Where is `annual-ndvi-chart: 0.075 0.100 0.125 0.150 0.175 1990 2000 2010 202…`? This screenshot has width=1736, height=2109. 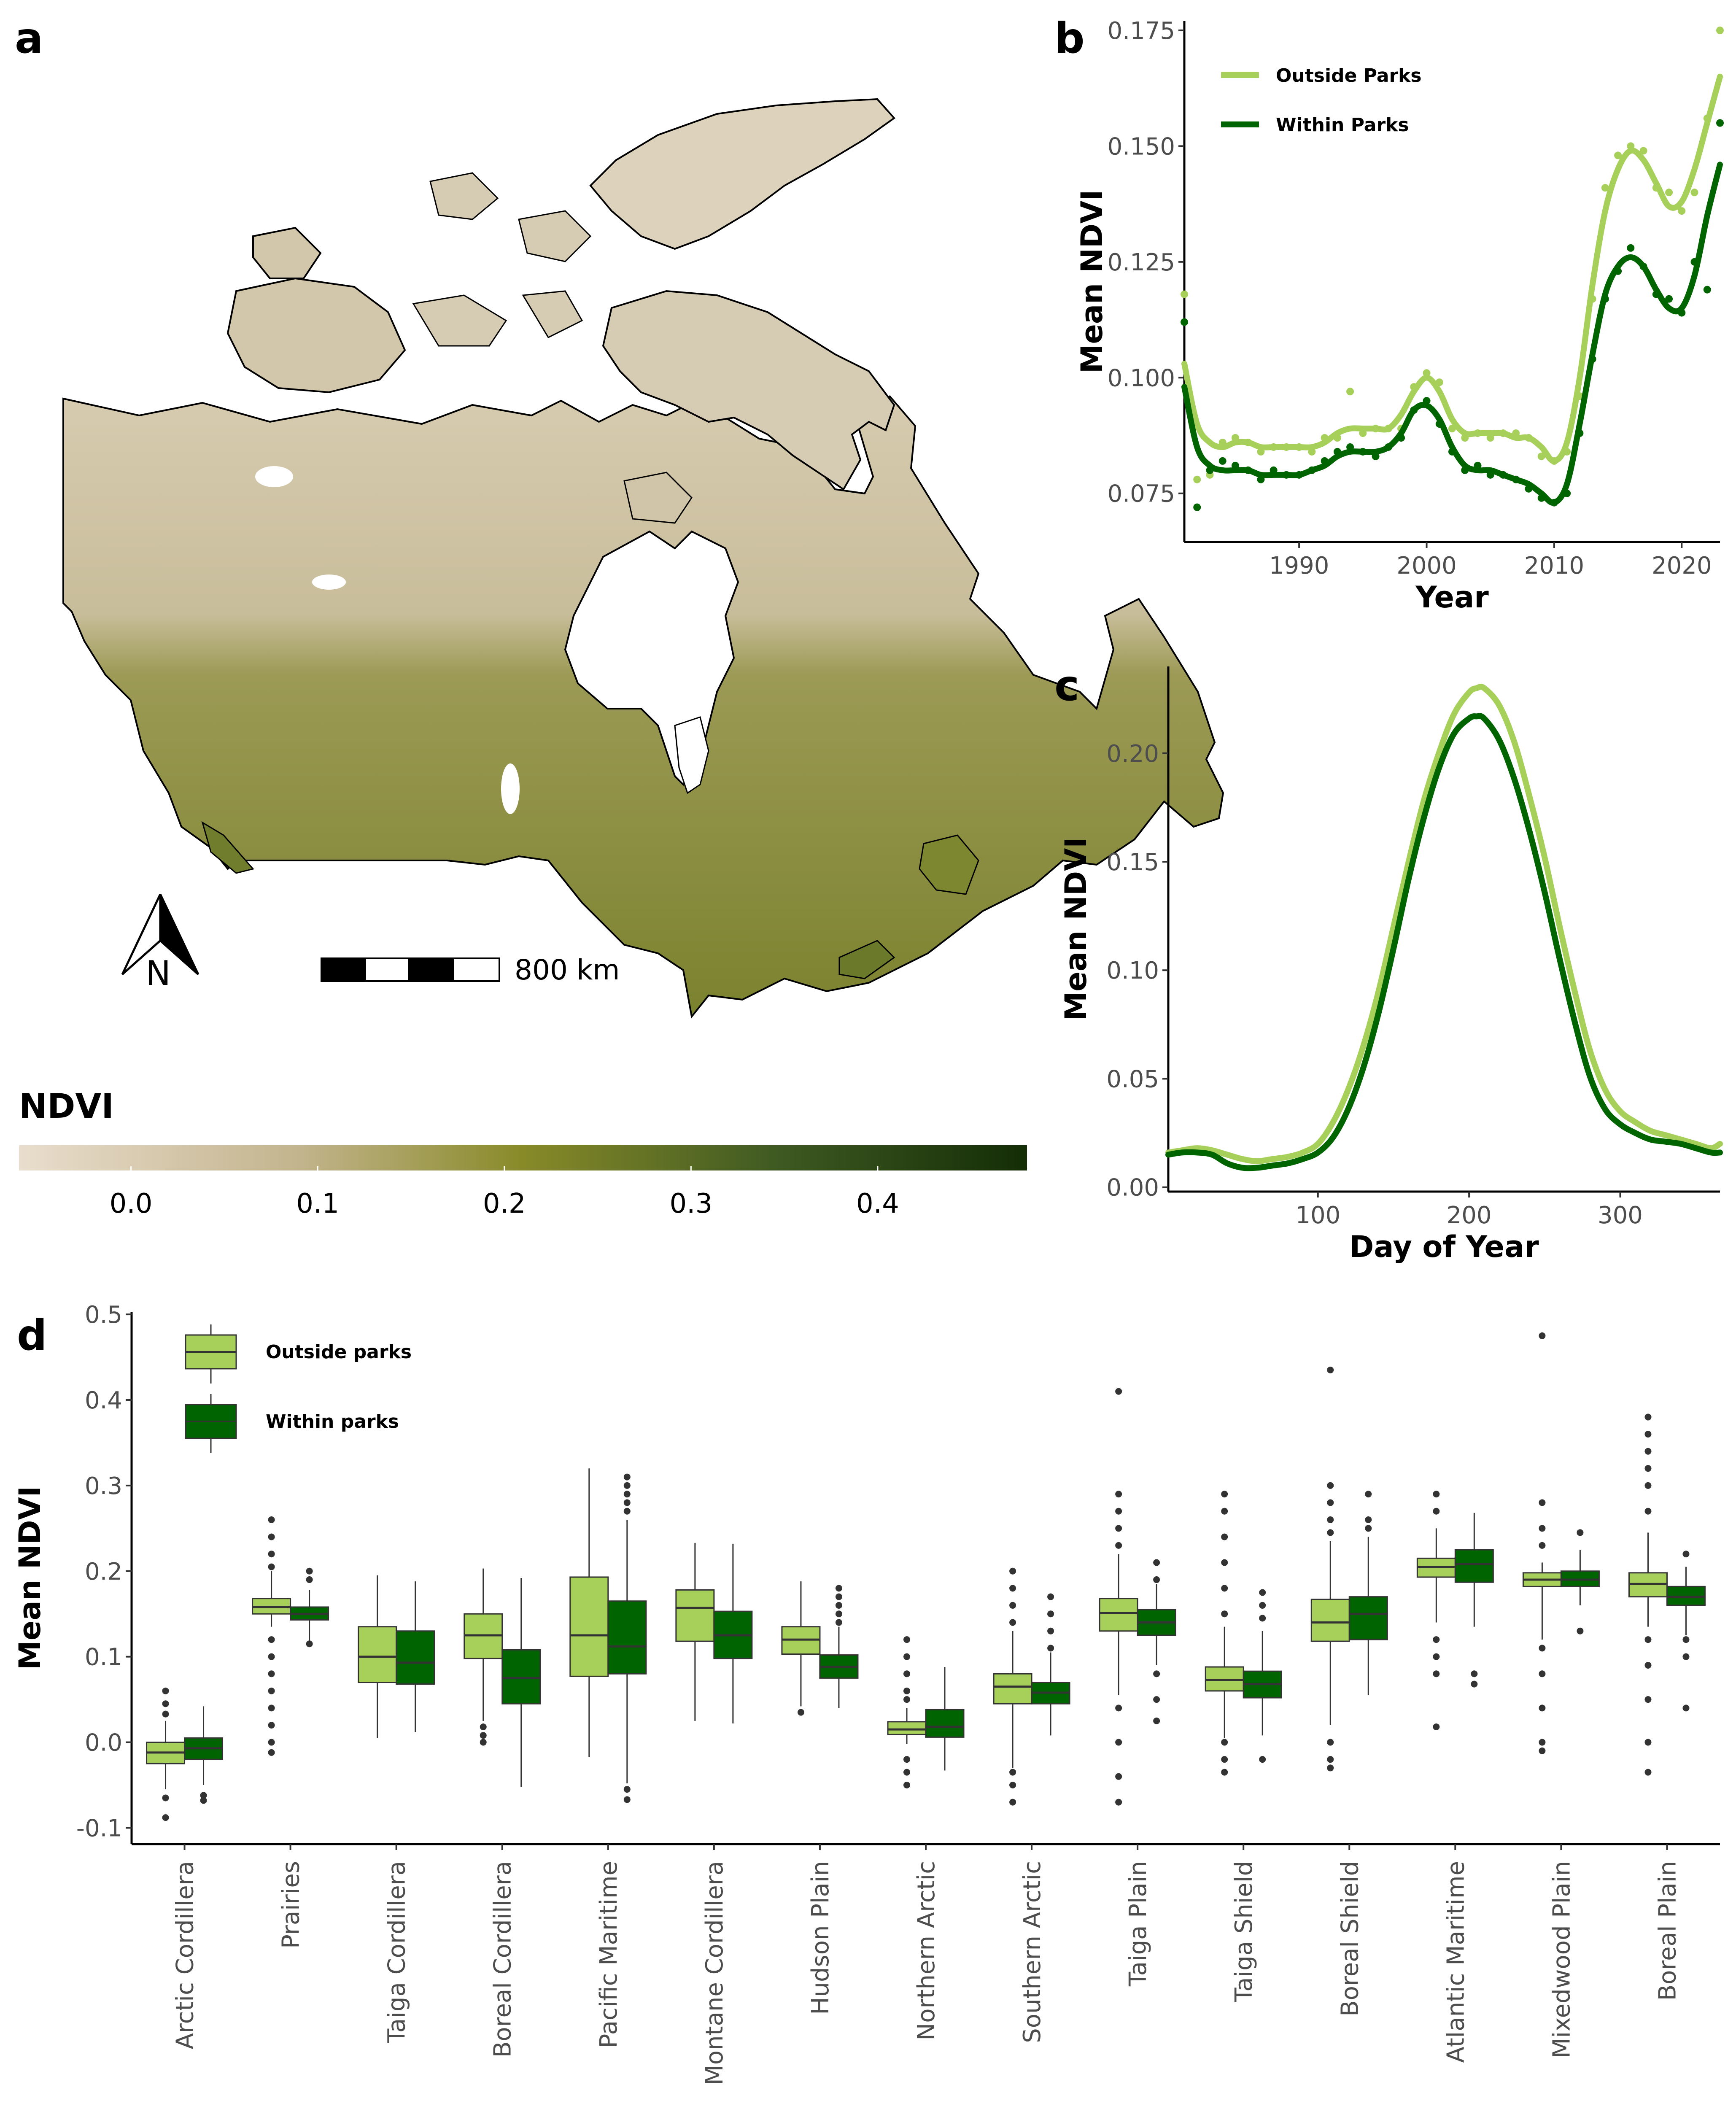
annual-ndvi-chart: 0.075 0.100 0.125 0.150 0.175 1990 2000 2010 202… is located at coordinates (1399, 316).